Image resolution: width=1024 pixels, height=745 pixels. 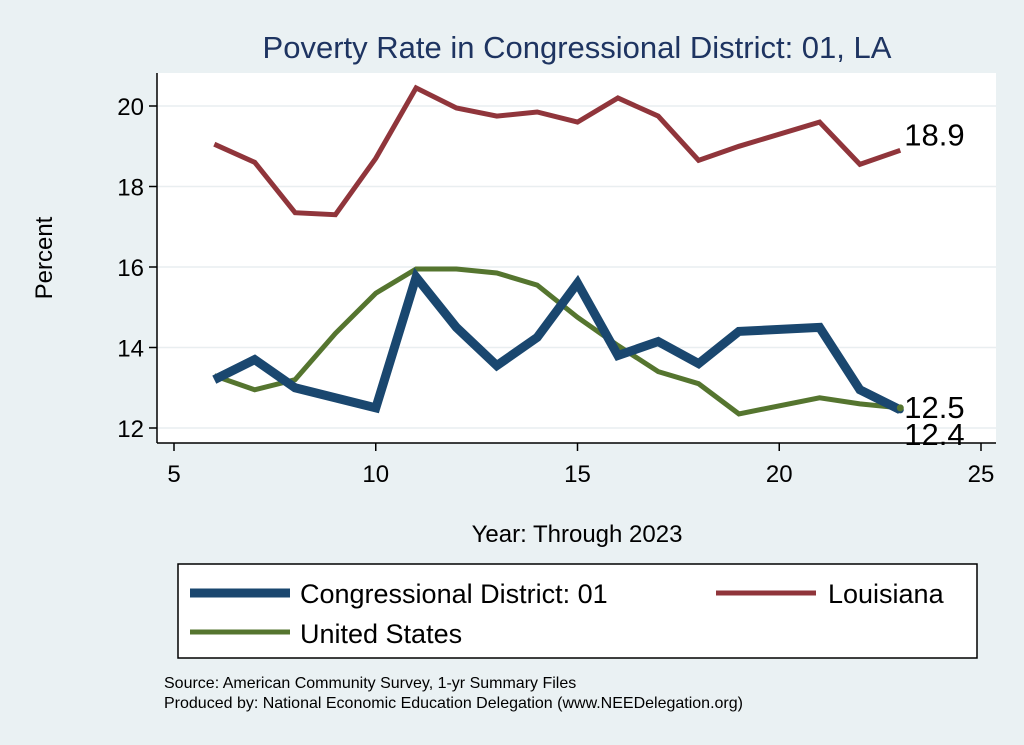 I want to click on y-tick-label: 20, so click(x=130, y=107).